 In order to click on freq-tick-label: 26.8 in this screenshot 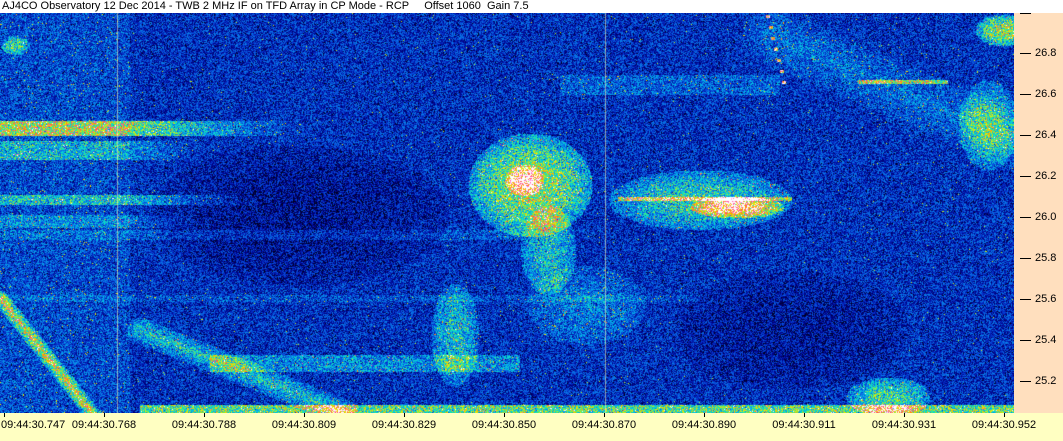, I will do `click(1046, 53)`.